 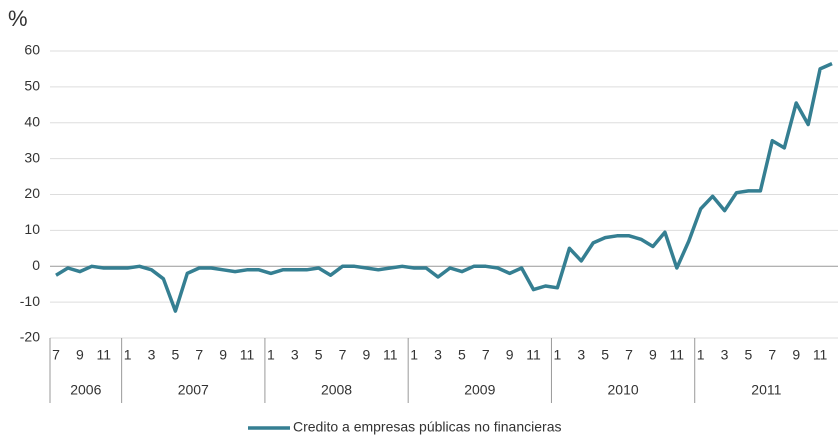 What do you see at coordinates (85, 390) in the screenshot?
I see `year-label: 2006` at bounding box center [85, 390].